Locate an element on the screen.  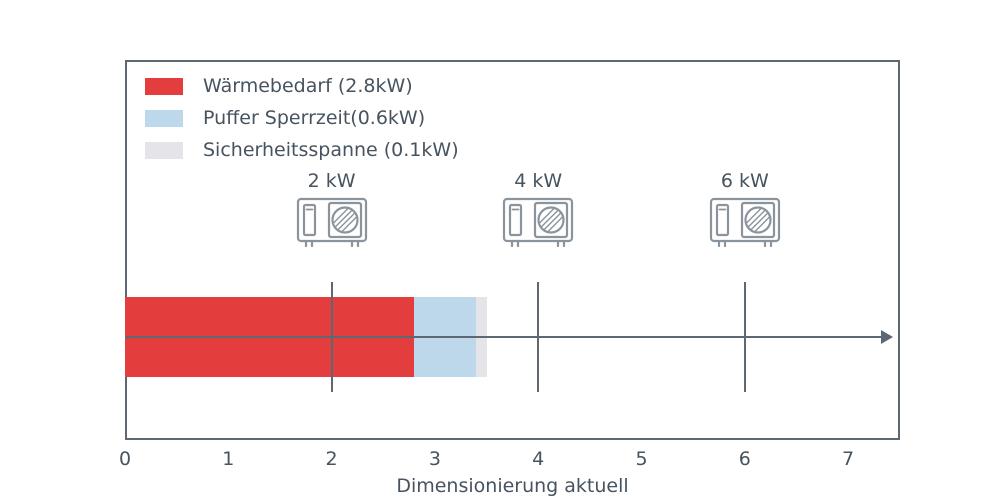
legend-swatch-puffer-sperrzeit is located at coordinates (164, 118).